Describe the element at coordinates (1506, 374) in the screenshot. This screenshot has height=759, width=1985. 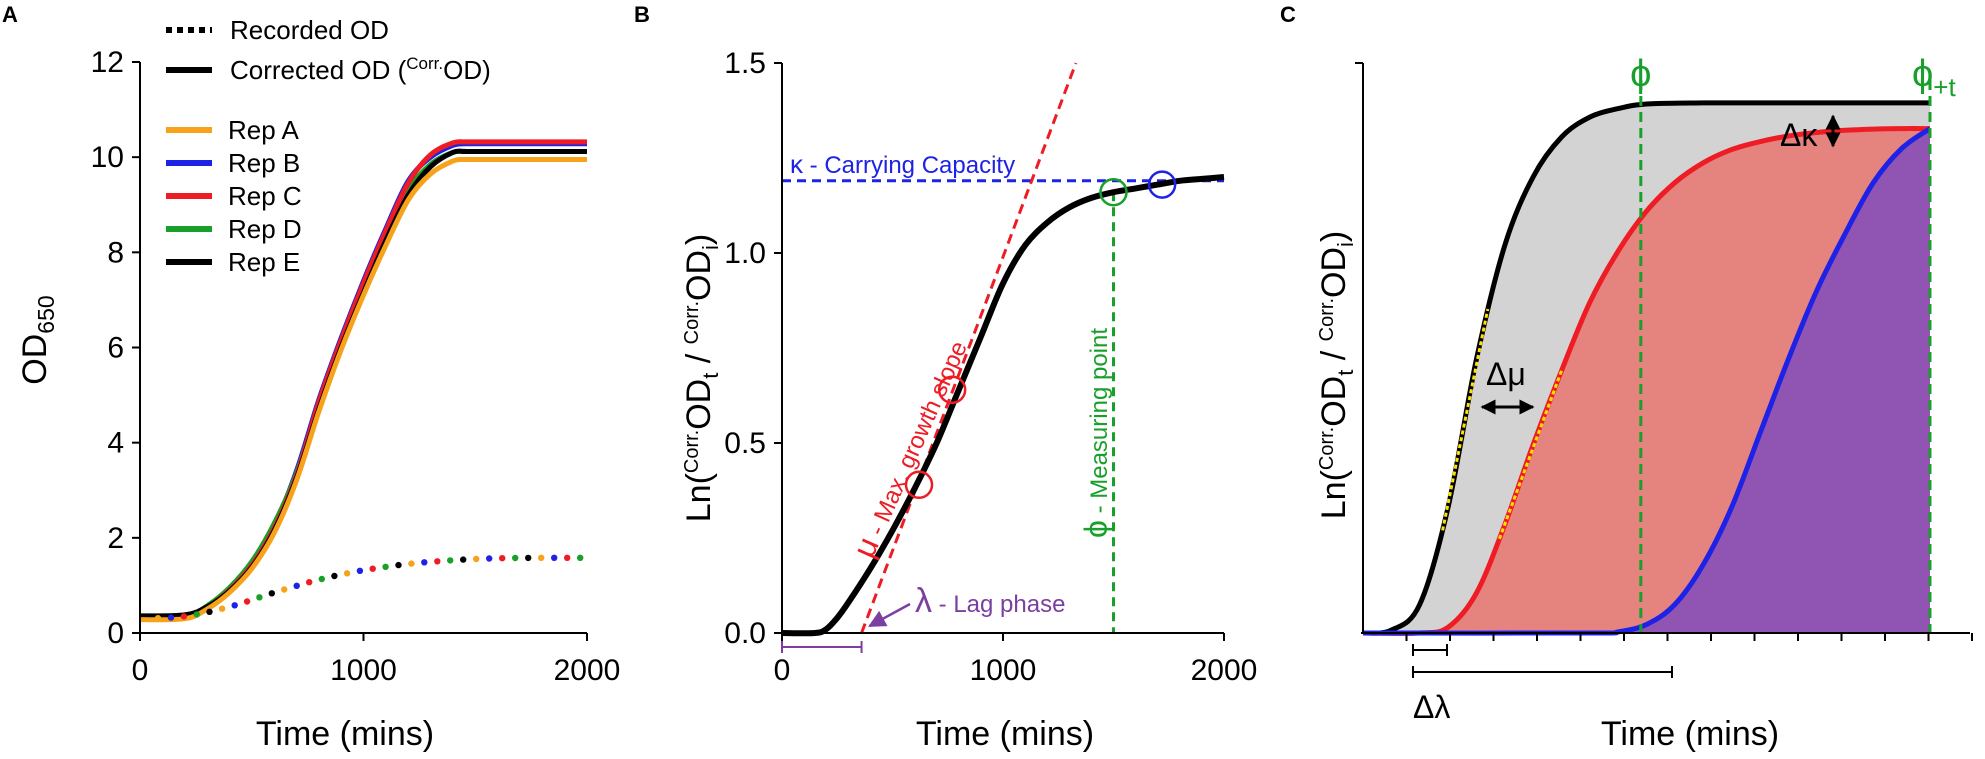
I see `delta-mu-label: Δμ` at that location.